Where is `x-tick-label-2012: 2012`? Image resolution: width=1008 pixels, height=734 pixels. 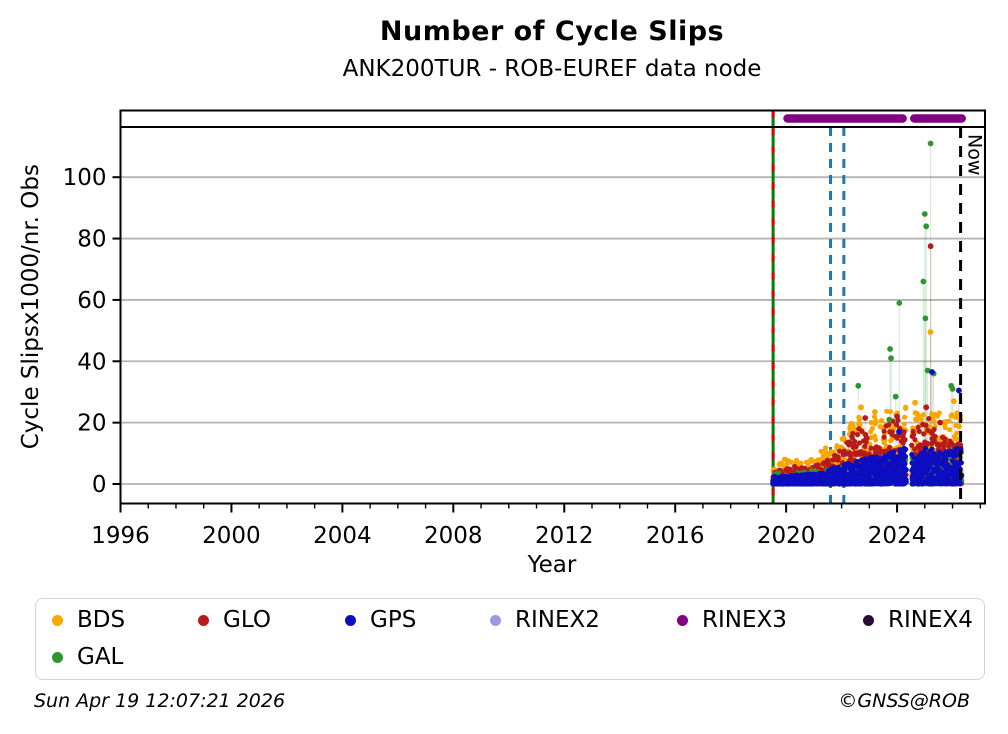 x-tick-label-2012: 2012 is located at coordinates (564, 536).